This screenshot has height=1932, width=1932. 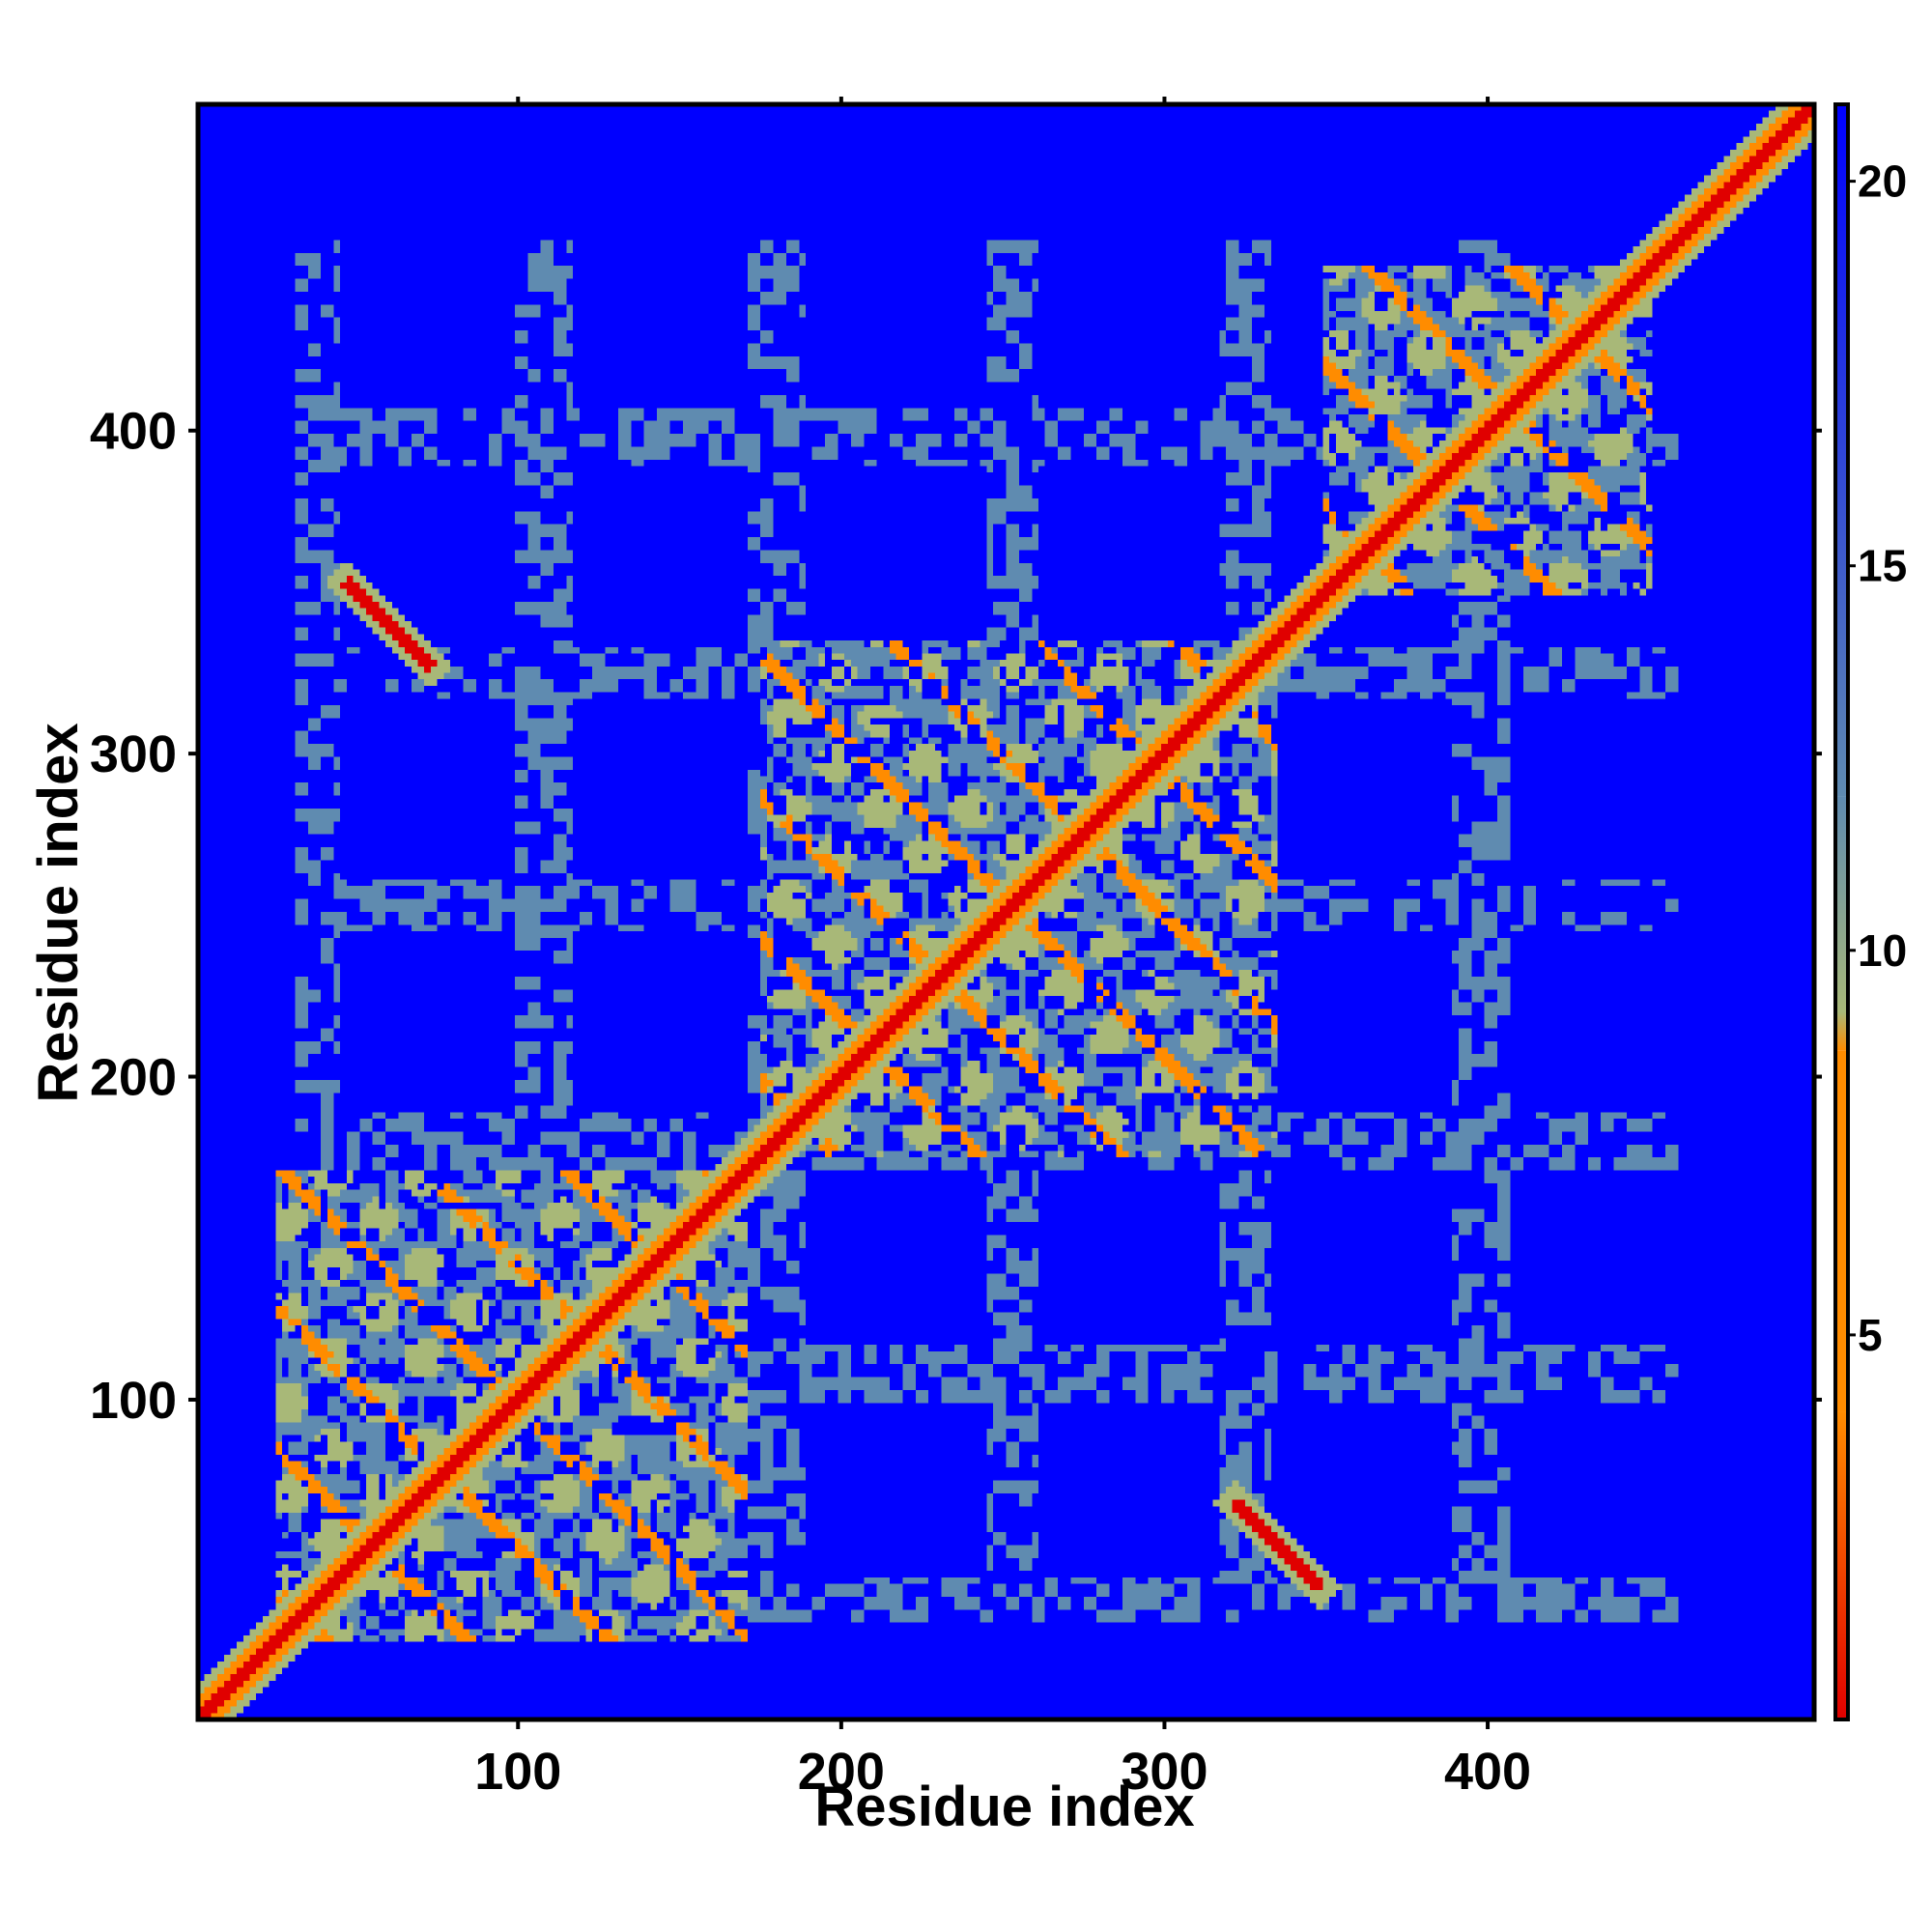 What do you see at coordinates (1004, 1807) in the screenshot?
I see `x-axis-label: Residue index` at bounding box center [1004, 1807].